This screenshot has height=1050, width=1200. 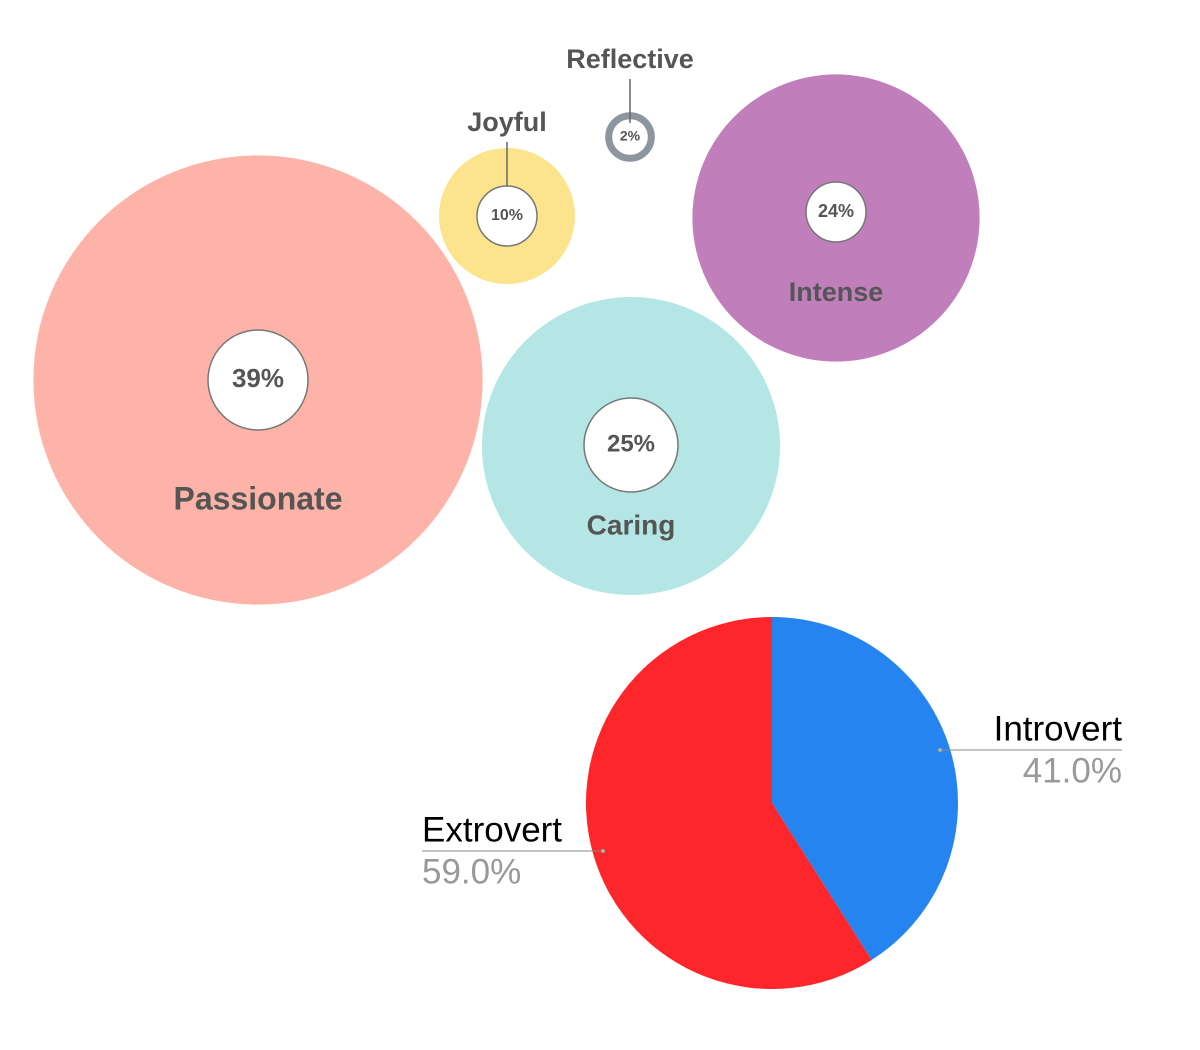 What do you see at coordinates (492, 829) in the screenshot?
I see `slice-name-label: Extrovert` at bounding box center [492, 829].